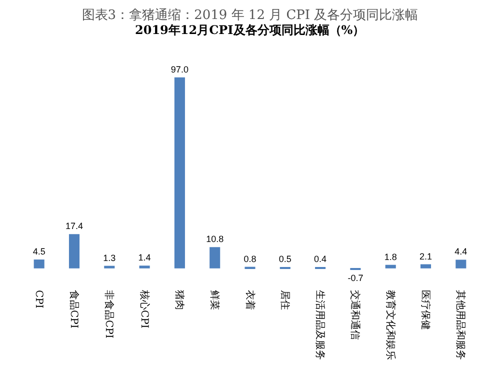  Describe the element at coordinates (425, 256) in the screenshot. I see `data-label: 2.1` at that location.